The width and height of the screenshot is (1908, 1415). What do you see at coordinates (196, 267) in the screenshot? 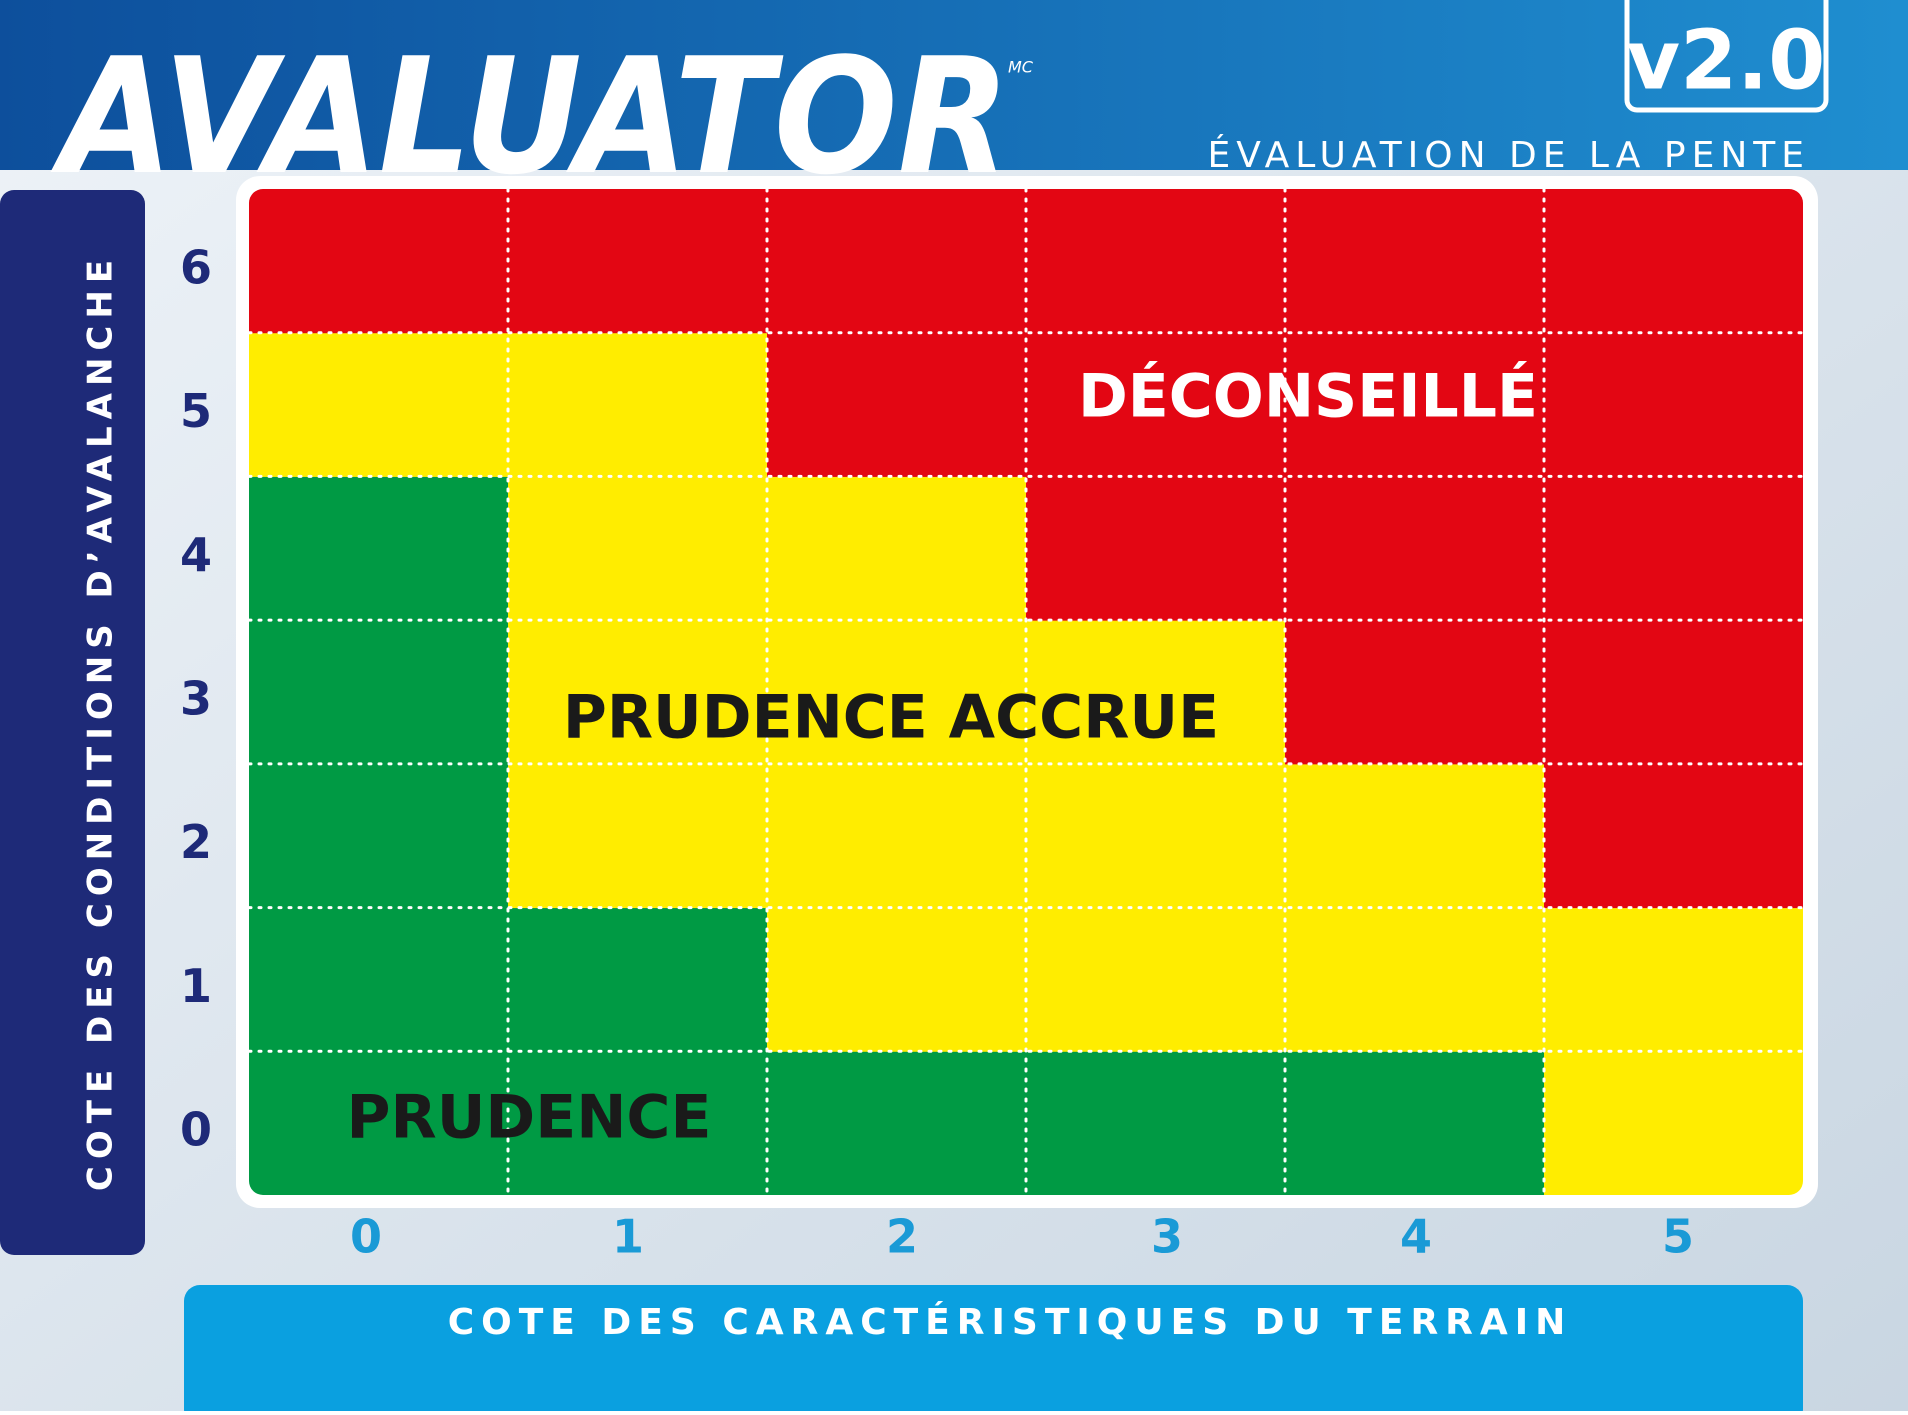
I see `y-tick-label: 6` at bounding box center [196, 267].